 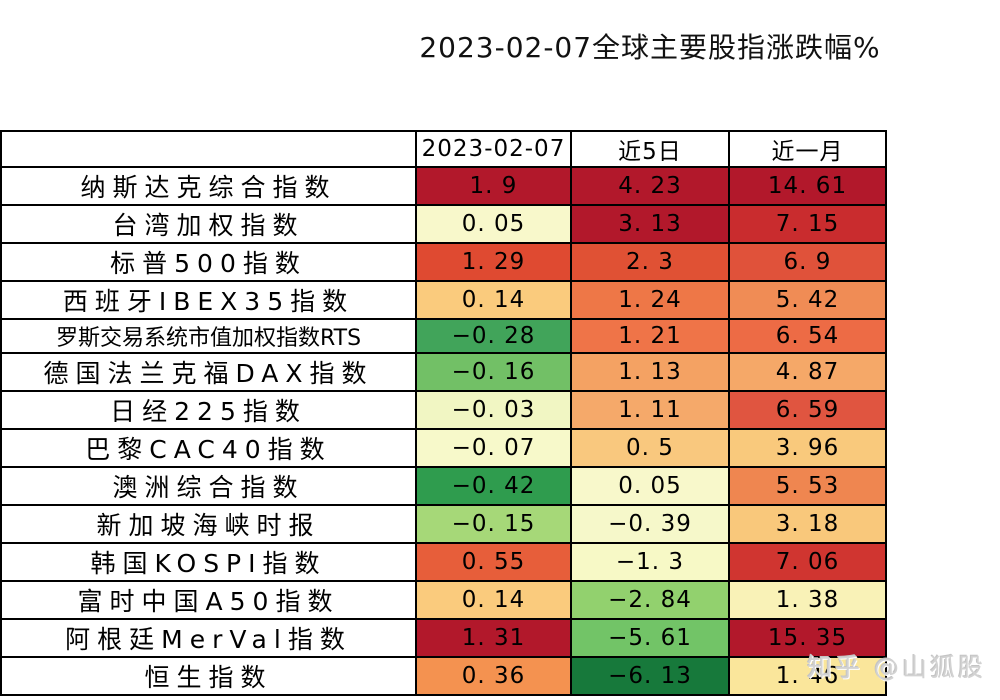 I want to click on watermark: 知乎 @山狐股, so click(x=896, y=667).